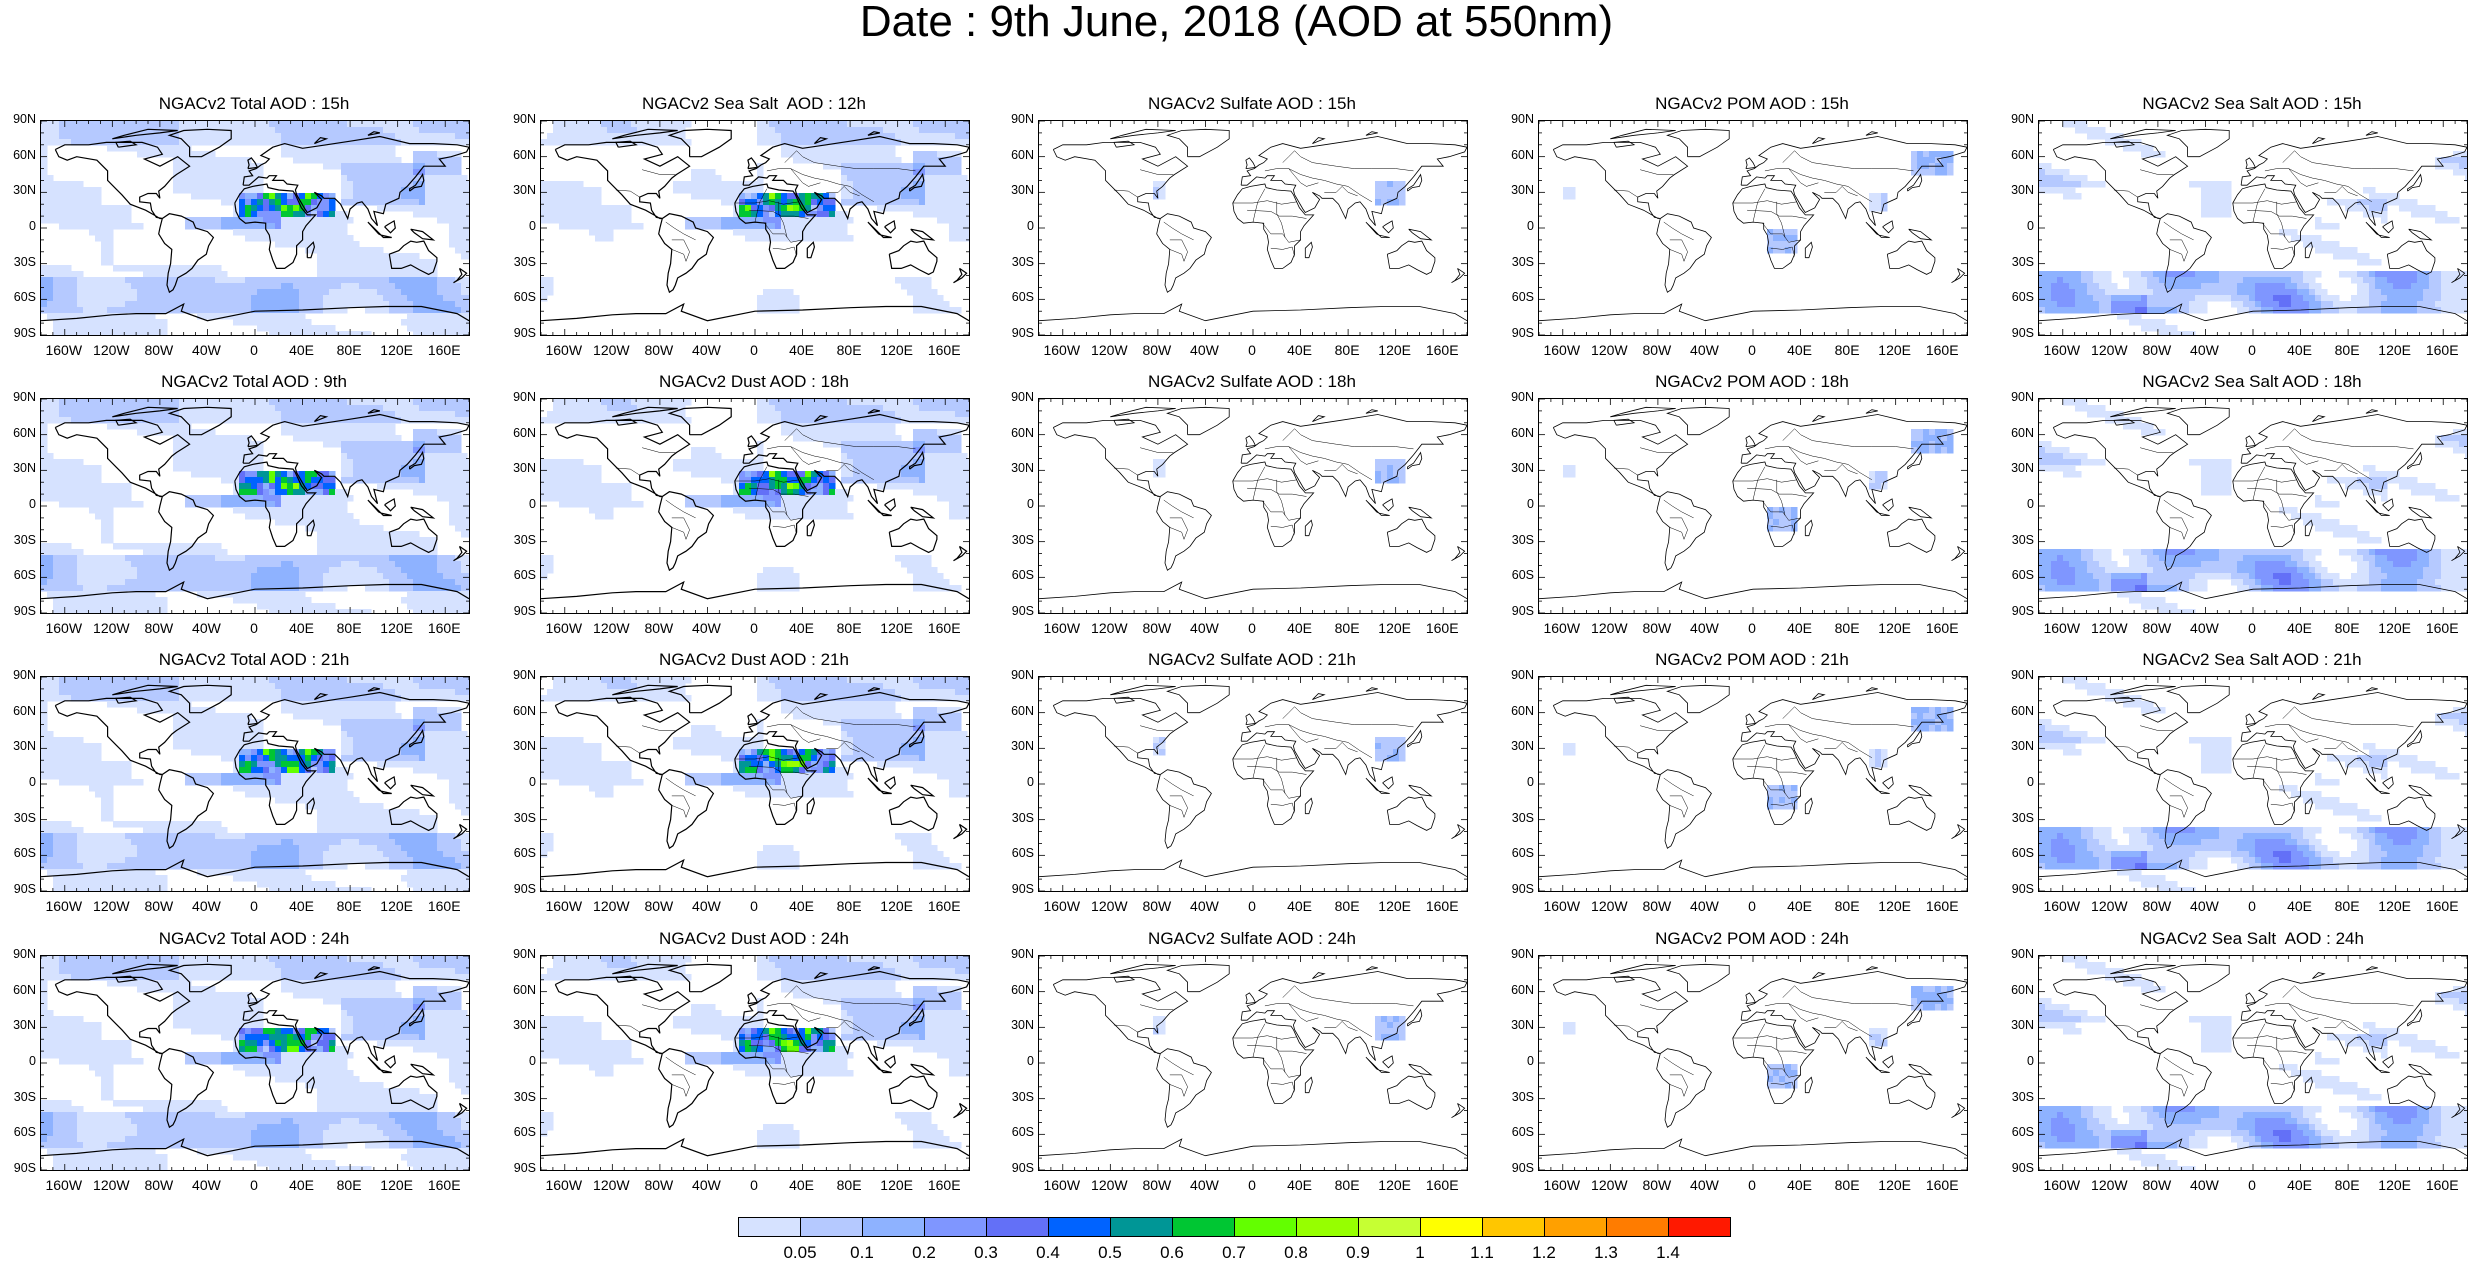 Image resolution: width=2473 pixels, height=1263 pixels. Describe the element at coordinates (754, 382) in the screenshot. I see `panel-title: NGACv2 Dust AOD : 18h` at that location.